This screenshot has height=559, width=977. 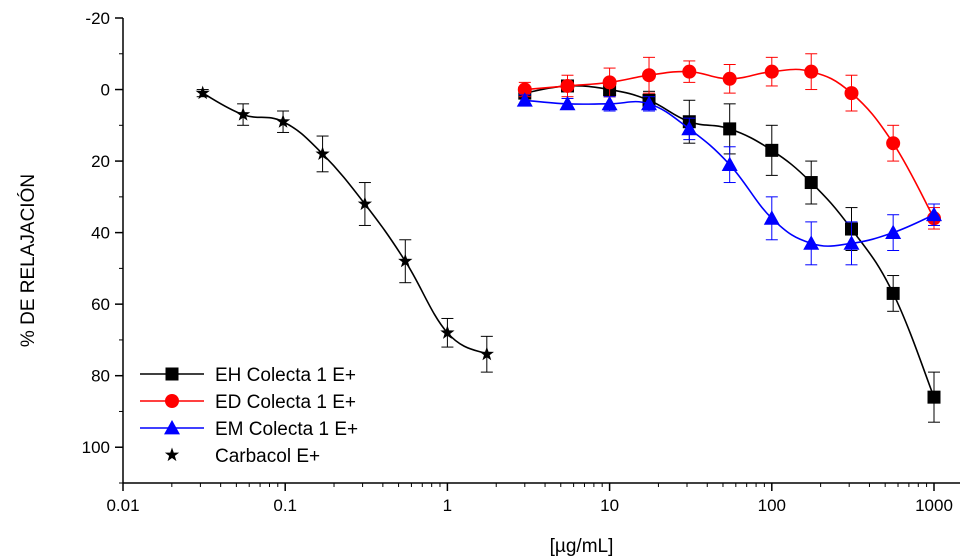 What do you see at coordinates (772, 505) in the screenshot?
I see `x-tick-label: 100` at bounding box center [772, 505].